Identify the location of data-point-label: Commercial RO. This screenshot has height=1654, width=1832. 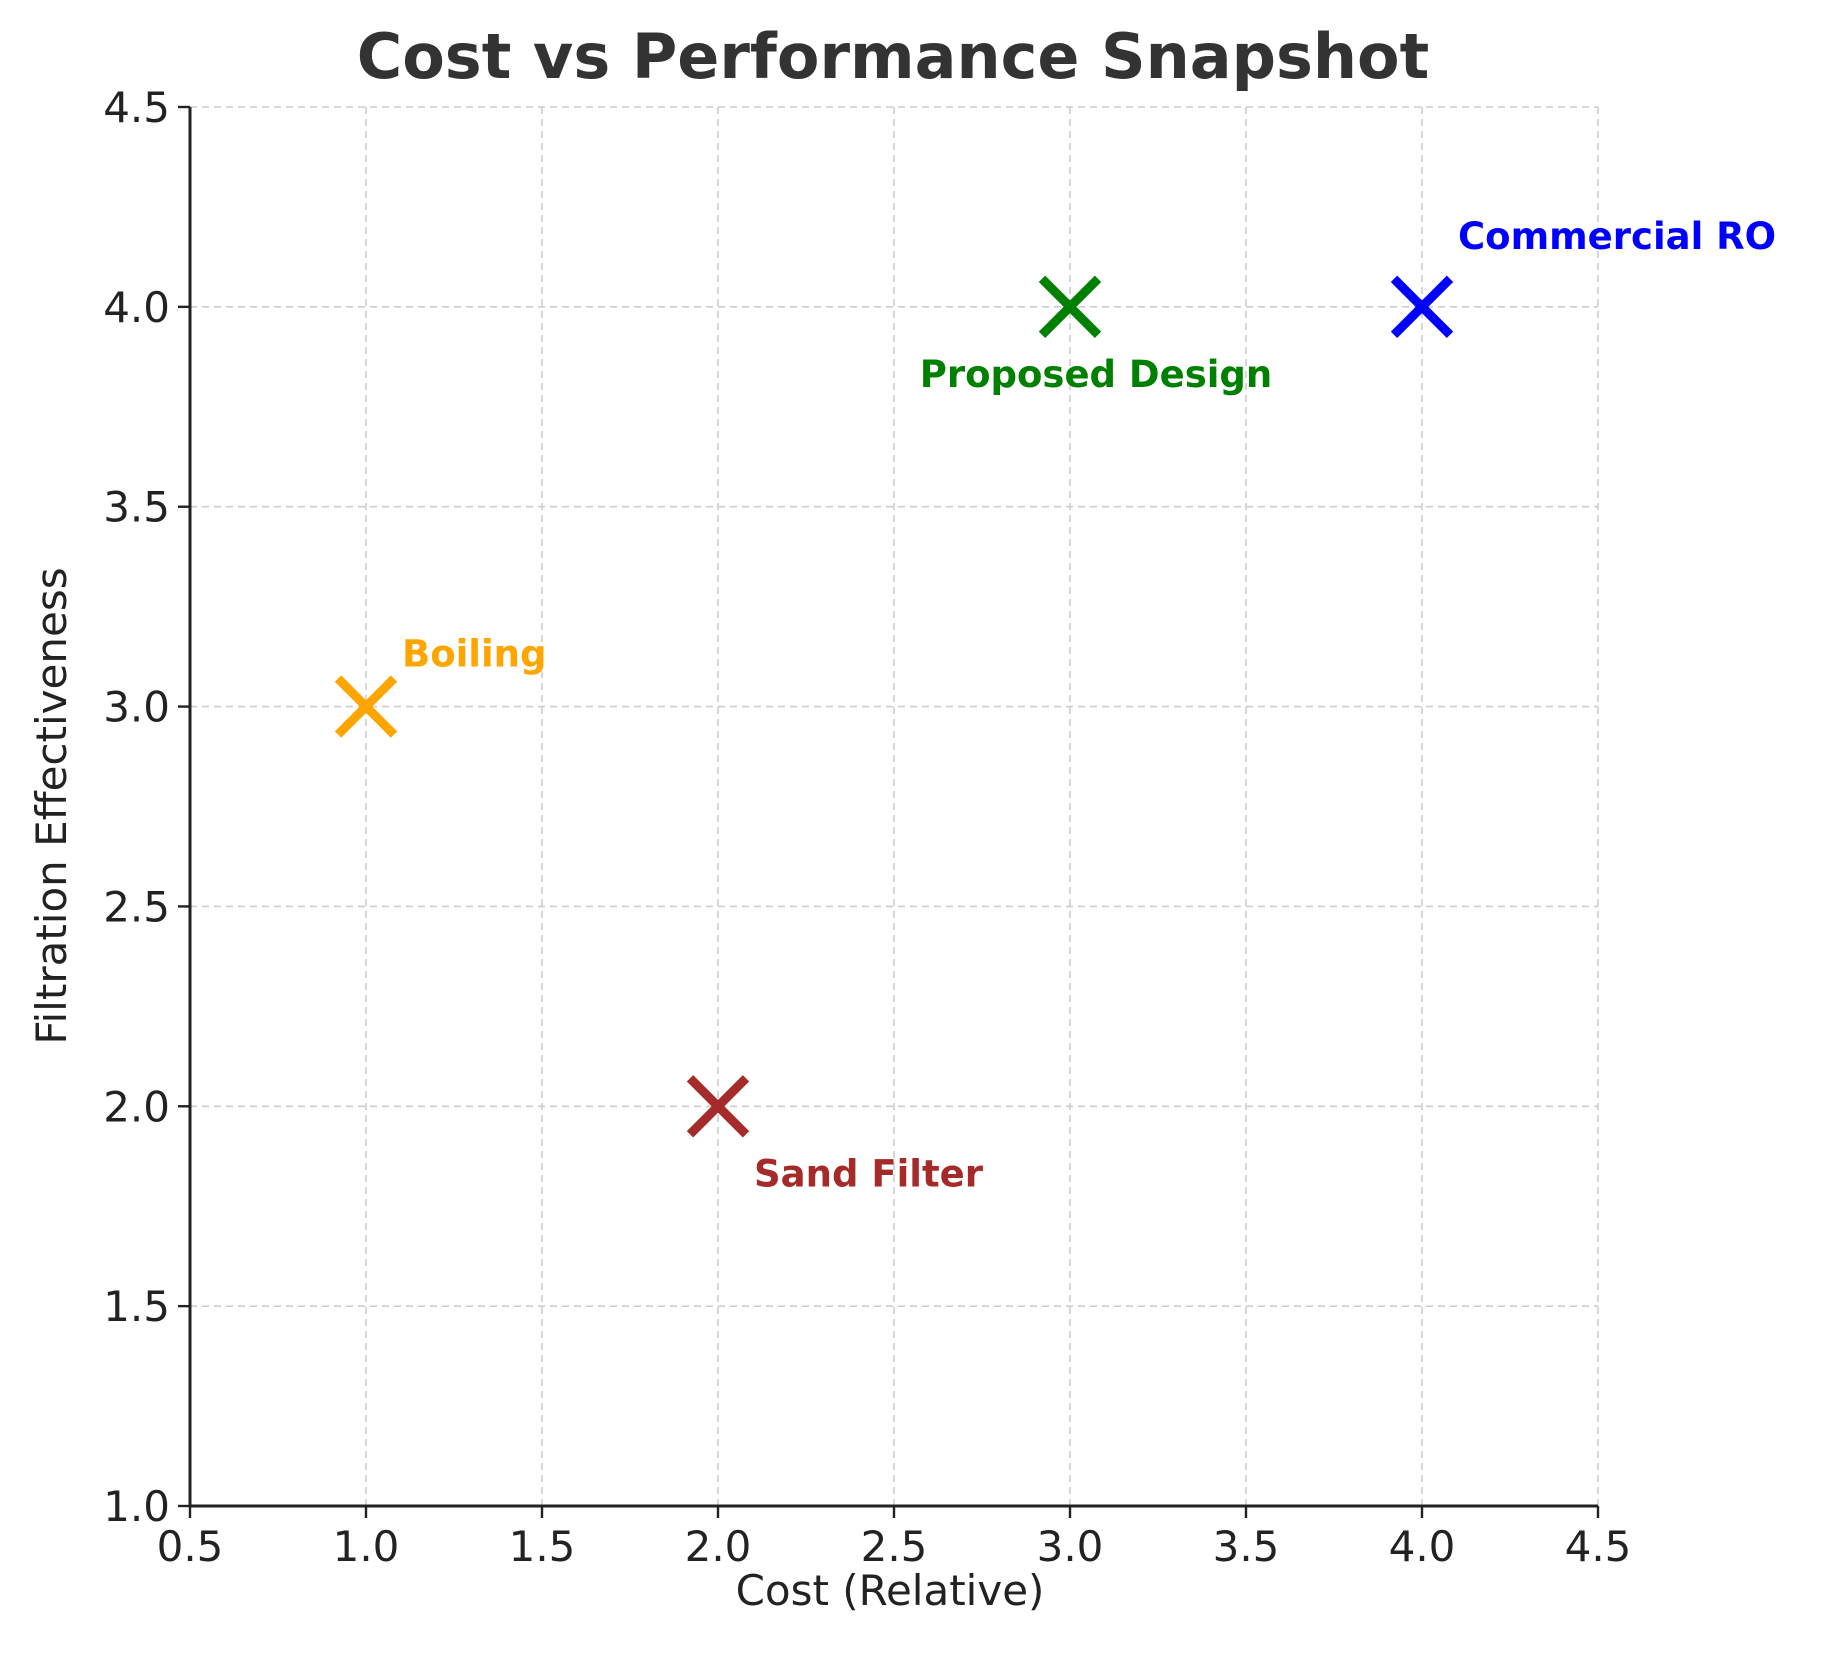
(1617, 236).